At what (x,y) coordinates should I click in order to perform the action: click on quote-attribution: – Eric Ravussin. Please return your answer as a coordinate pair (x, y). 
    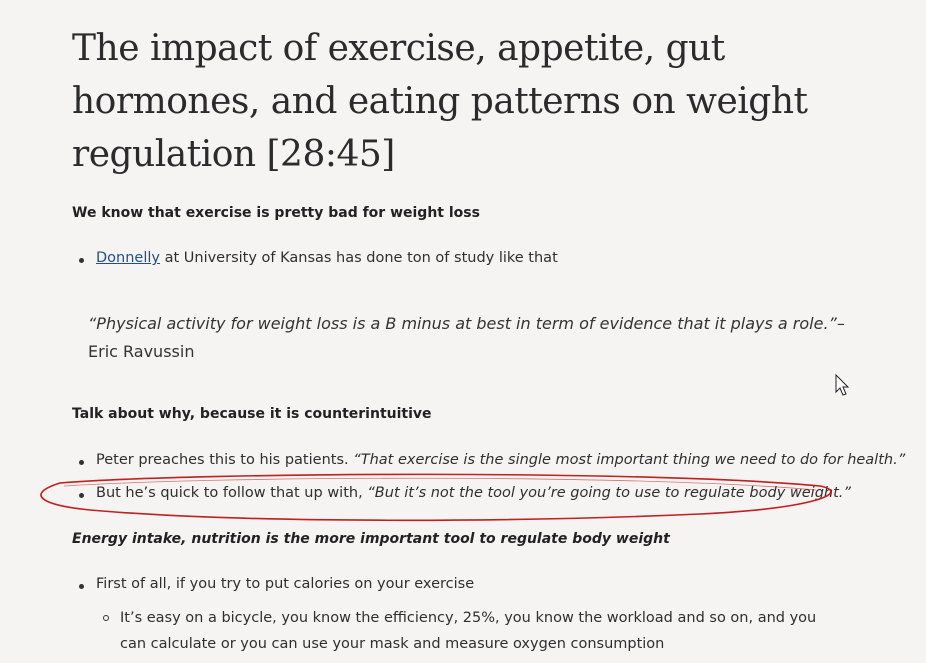
    Looking at the image, I should click on (466, 337).